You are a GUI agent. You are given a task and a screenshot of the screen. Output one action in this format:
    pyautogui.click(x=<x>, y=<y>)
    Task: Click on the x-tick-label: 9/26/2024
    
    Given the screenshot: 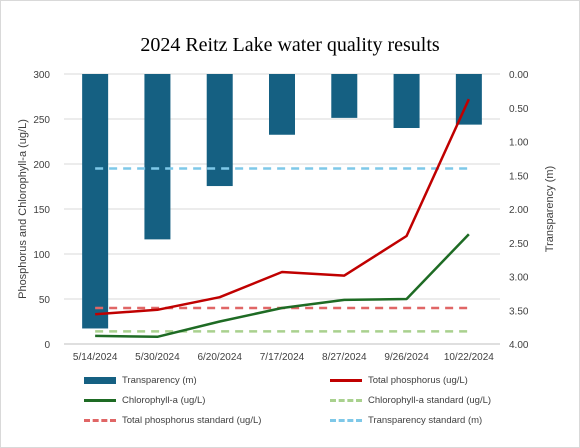 What is the action you would take?
    pyautogui.click(x=406, y=357)
    